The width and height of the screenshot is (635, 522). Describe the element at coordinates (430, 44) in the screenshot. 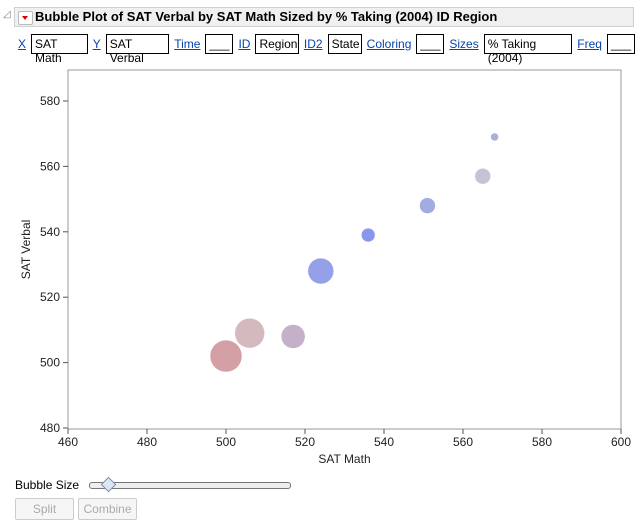

I see `role-value-coloring: ___` at that location.